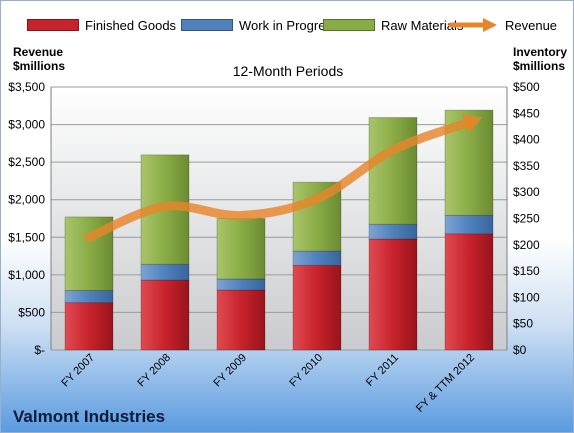  I want to click on legend-label-finished-goods: Finished Goods, so click(131, 25).